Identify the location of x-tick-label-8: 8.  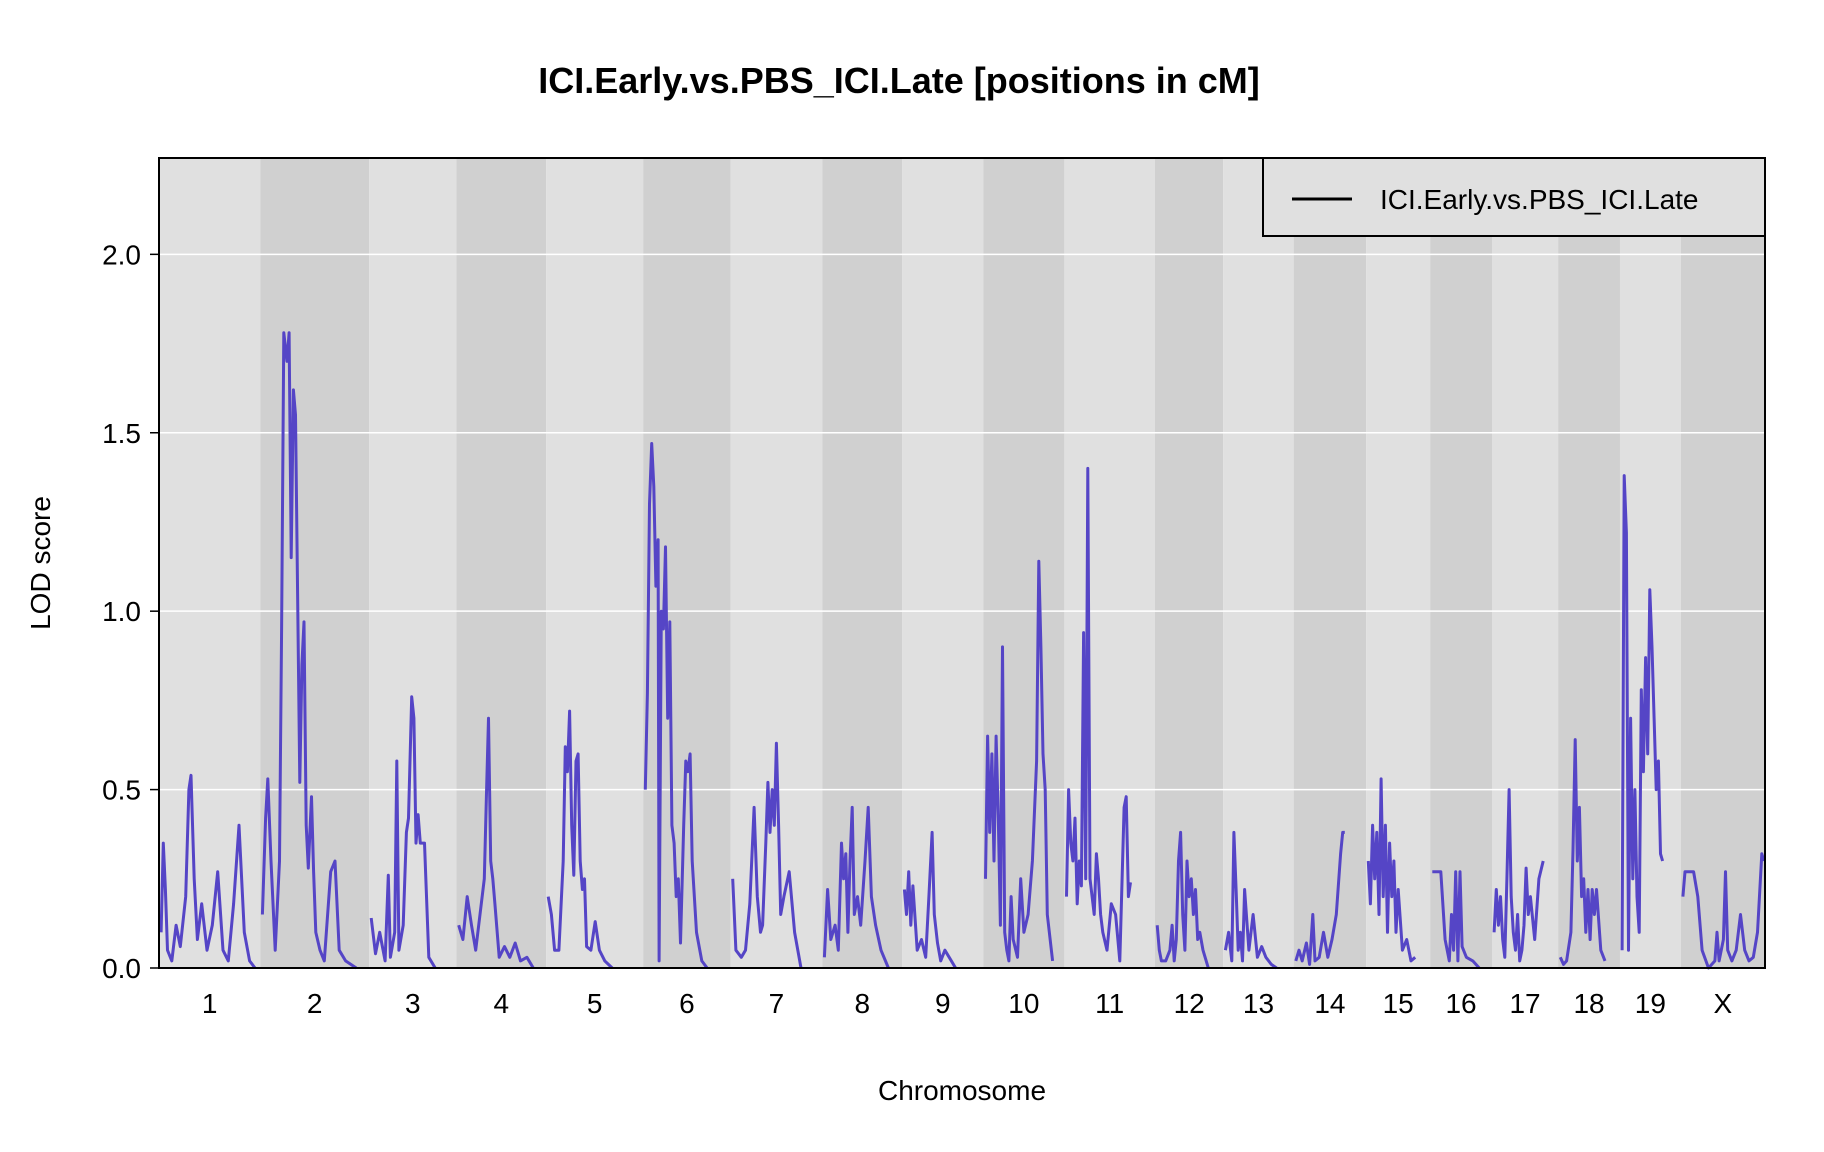
(863, 1003).